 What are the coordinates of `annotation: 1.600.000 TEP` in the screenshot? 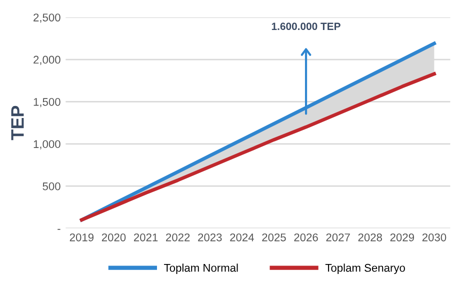 It's located at (306, 26).